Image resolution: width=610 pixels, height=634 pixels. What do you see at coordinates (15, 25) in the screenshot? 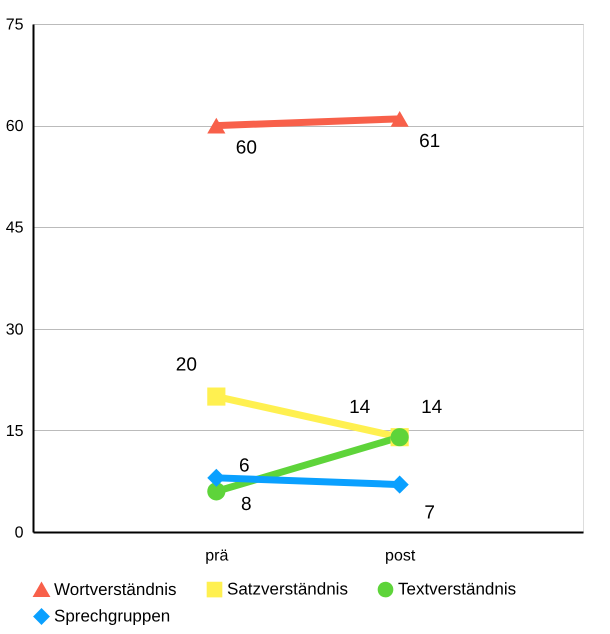
I see `y-tick-label: 75` at bounding box center [15, 25].